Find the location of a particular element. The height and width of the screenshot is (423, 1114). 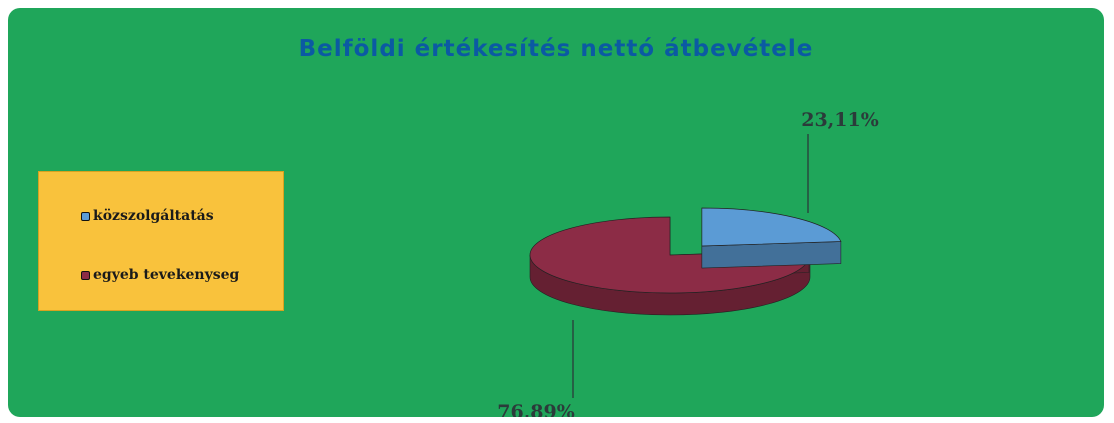

legend-item-kozszolgaltatas: közszolgáltatás is located at coordinates (147, 216).